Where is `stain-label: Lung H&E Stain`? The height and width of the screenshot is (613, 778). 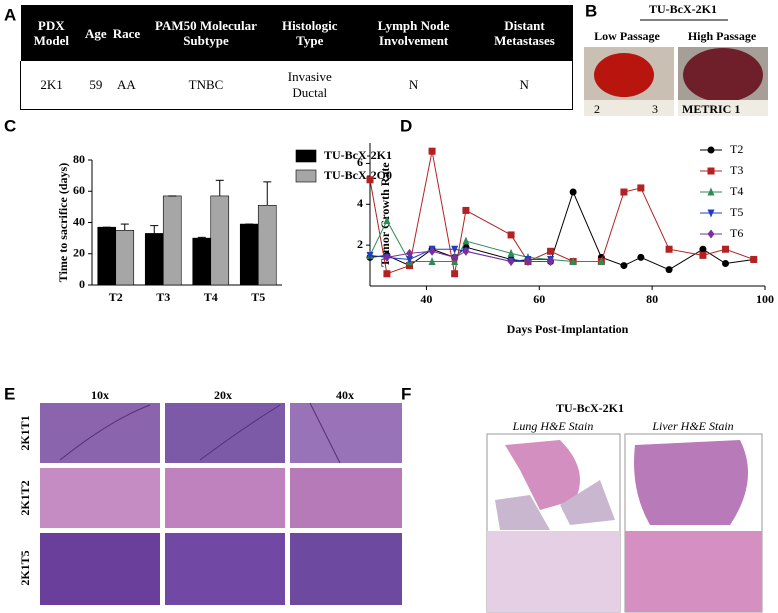
stain-label: Lung H&E Stain is located at coordinates (553, 426).